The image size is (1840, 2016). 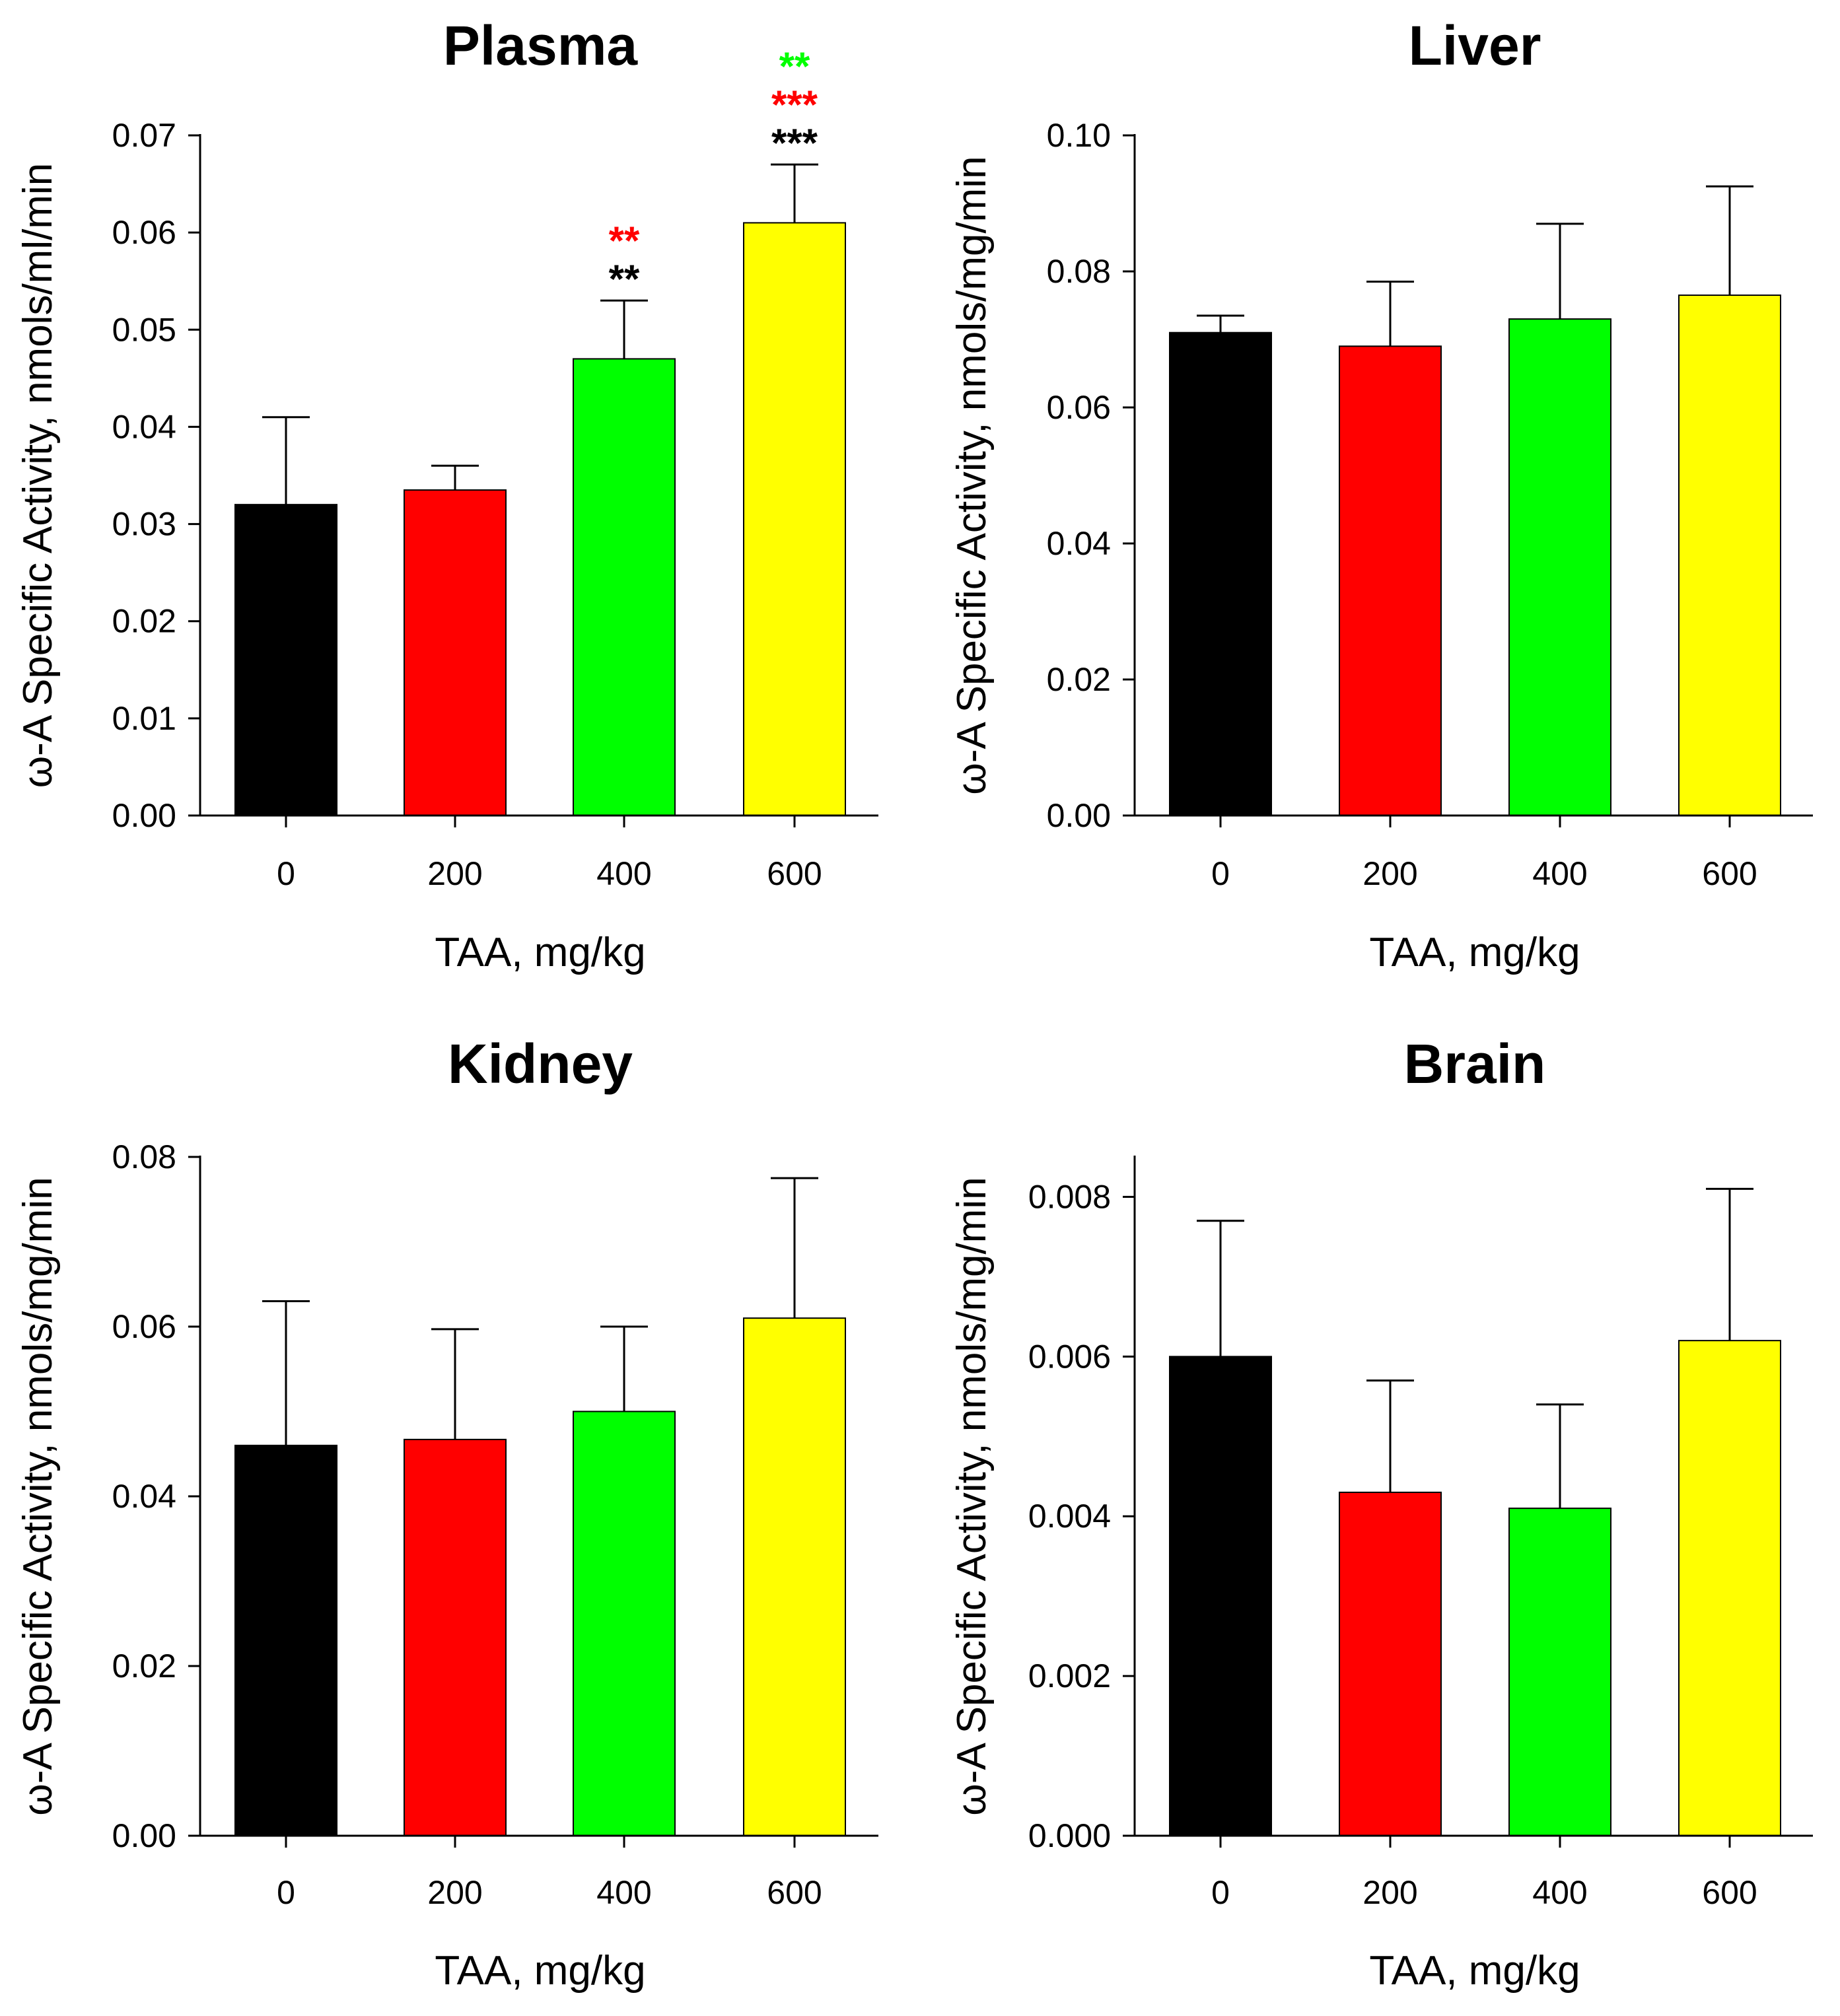 I want to click on chart-title: Kidney, so click(x=540, y=1064).